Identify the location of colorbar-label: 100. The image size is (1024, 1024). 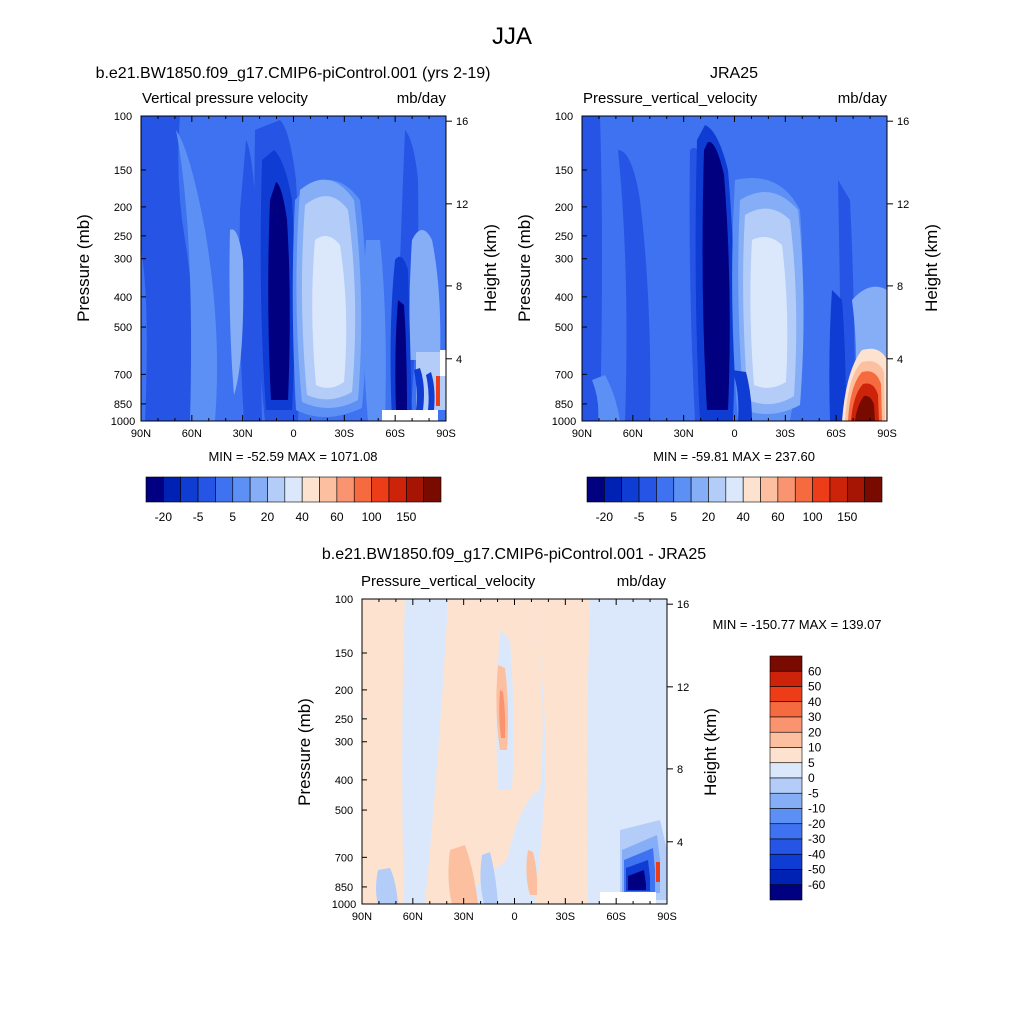
(372, 517).